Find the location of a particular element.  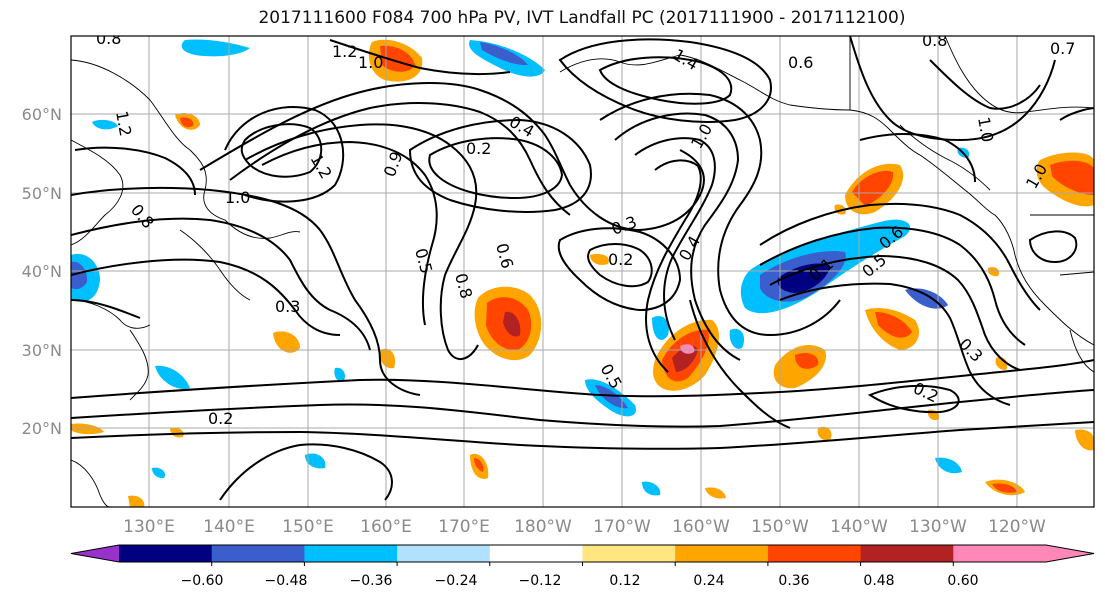

lon-label: 120°W is located at coordinates (1017, 527).